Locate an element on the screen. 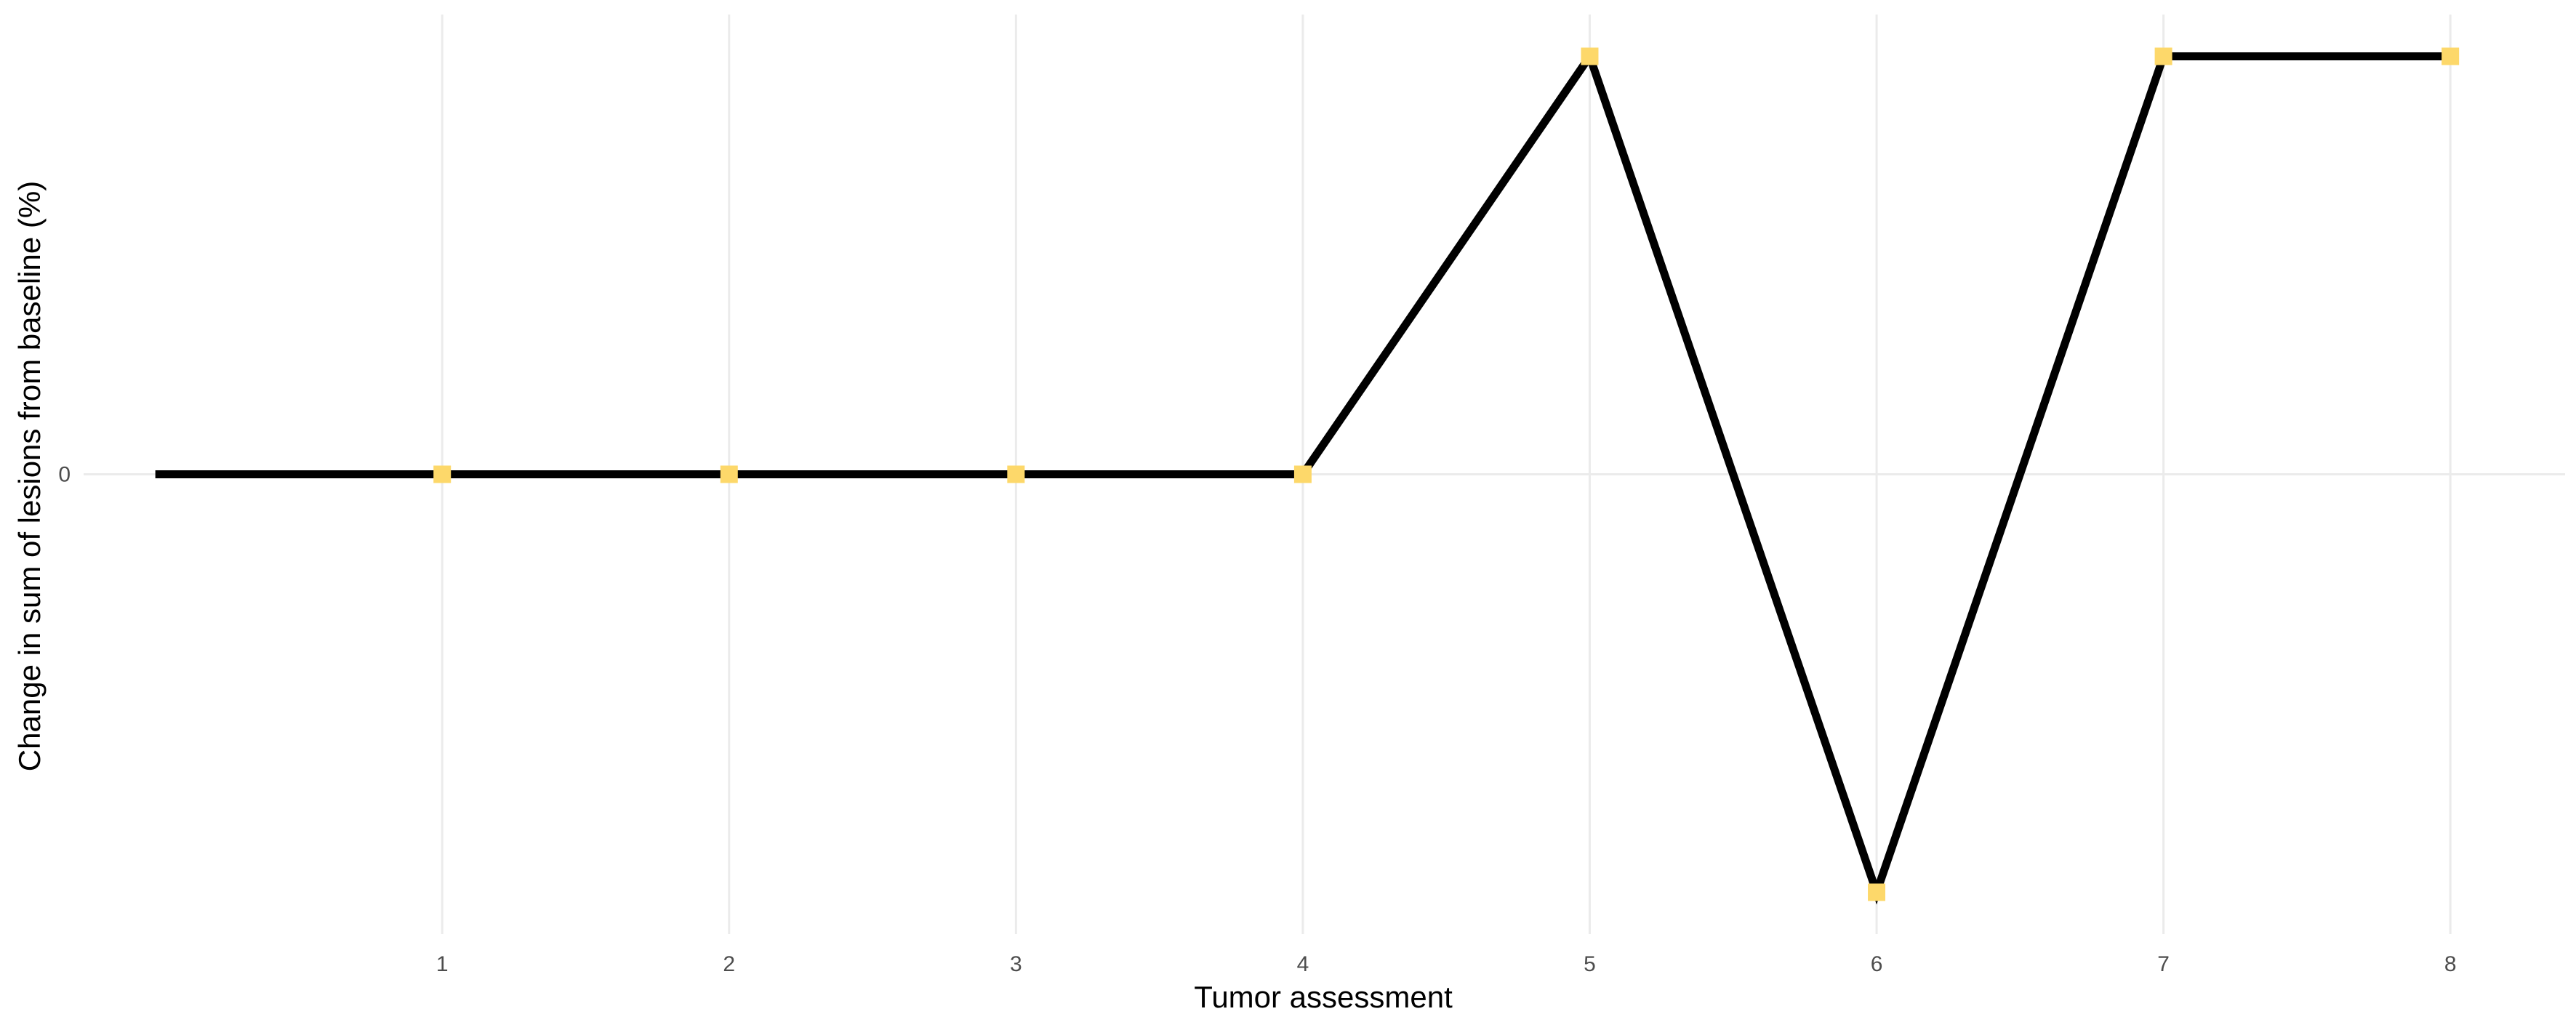  x-tick-label: 8 is located at coordinates (2450, 964).